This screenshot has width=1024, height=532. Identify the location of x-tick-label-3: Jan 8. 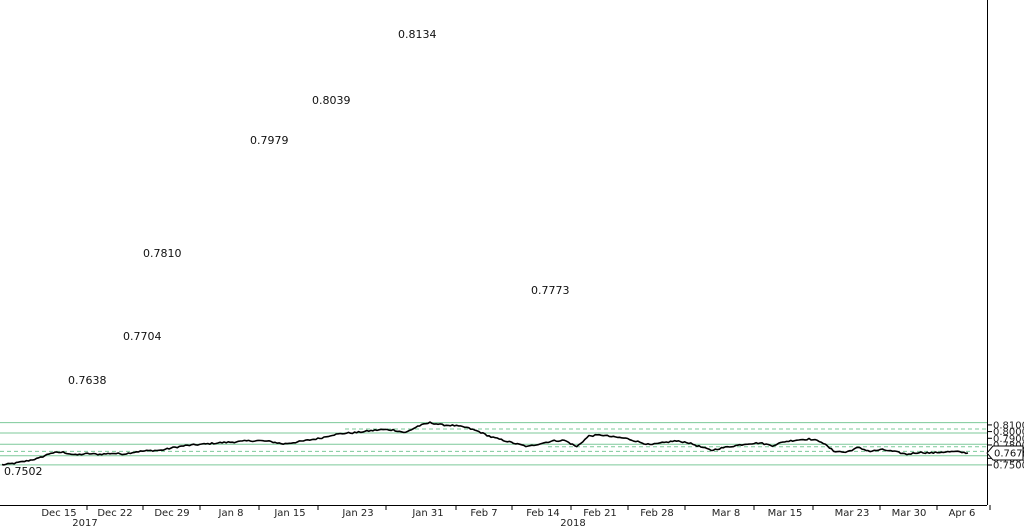
(231, 513).